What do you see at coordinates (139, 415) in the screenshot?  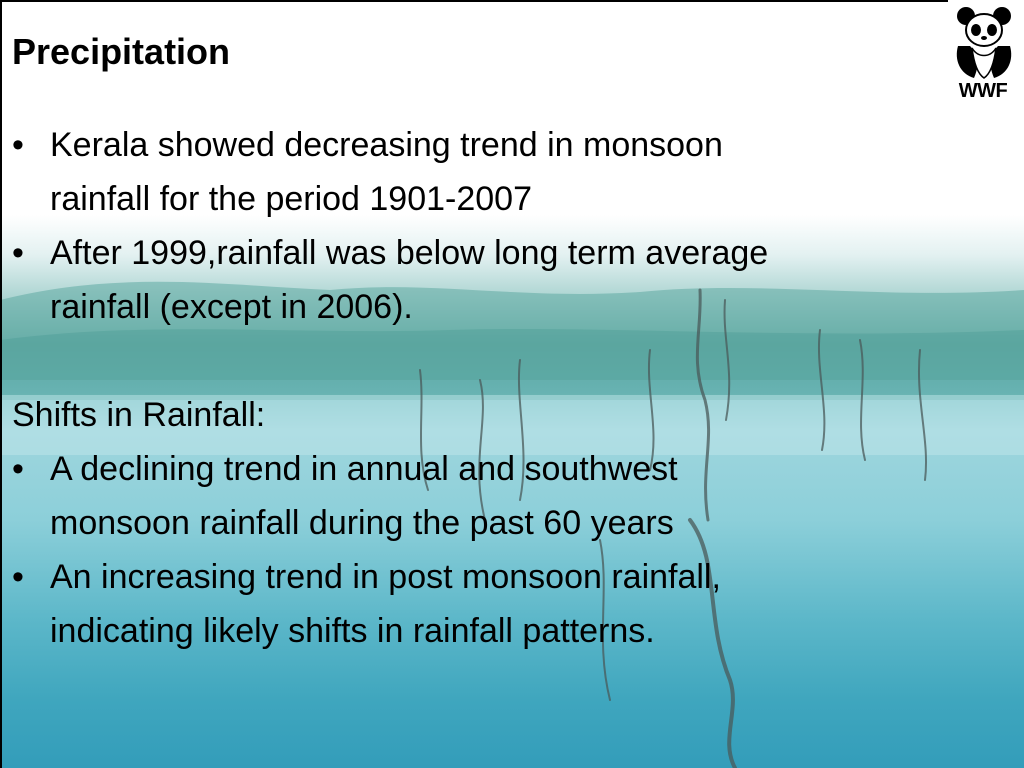 I see `section-heading: Shifts in Rainfall:` at bounding box center [139, 415].